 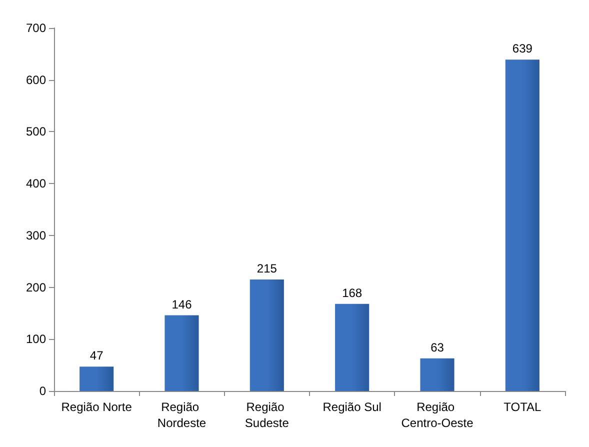 What do you see at coordinates (437, 347) in the screenshot?
I see `data-label: 63` at bounding box center [437, 347].